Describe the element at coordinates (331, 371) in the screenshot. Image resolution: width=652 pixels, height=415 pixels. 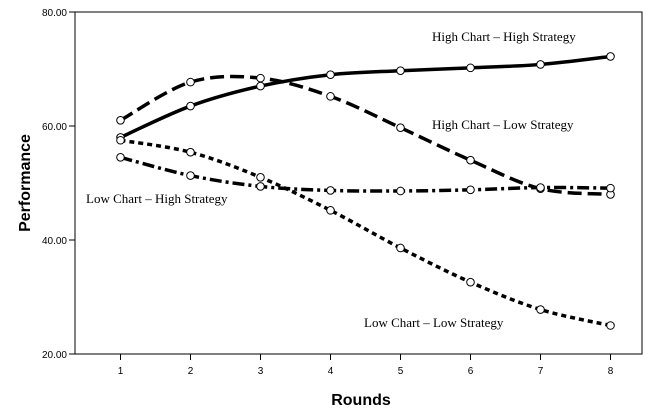
I see `x-tick-label: 4` at that location.